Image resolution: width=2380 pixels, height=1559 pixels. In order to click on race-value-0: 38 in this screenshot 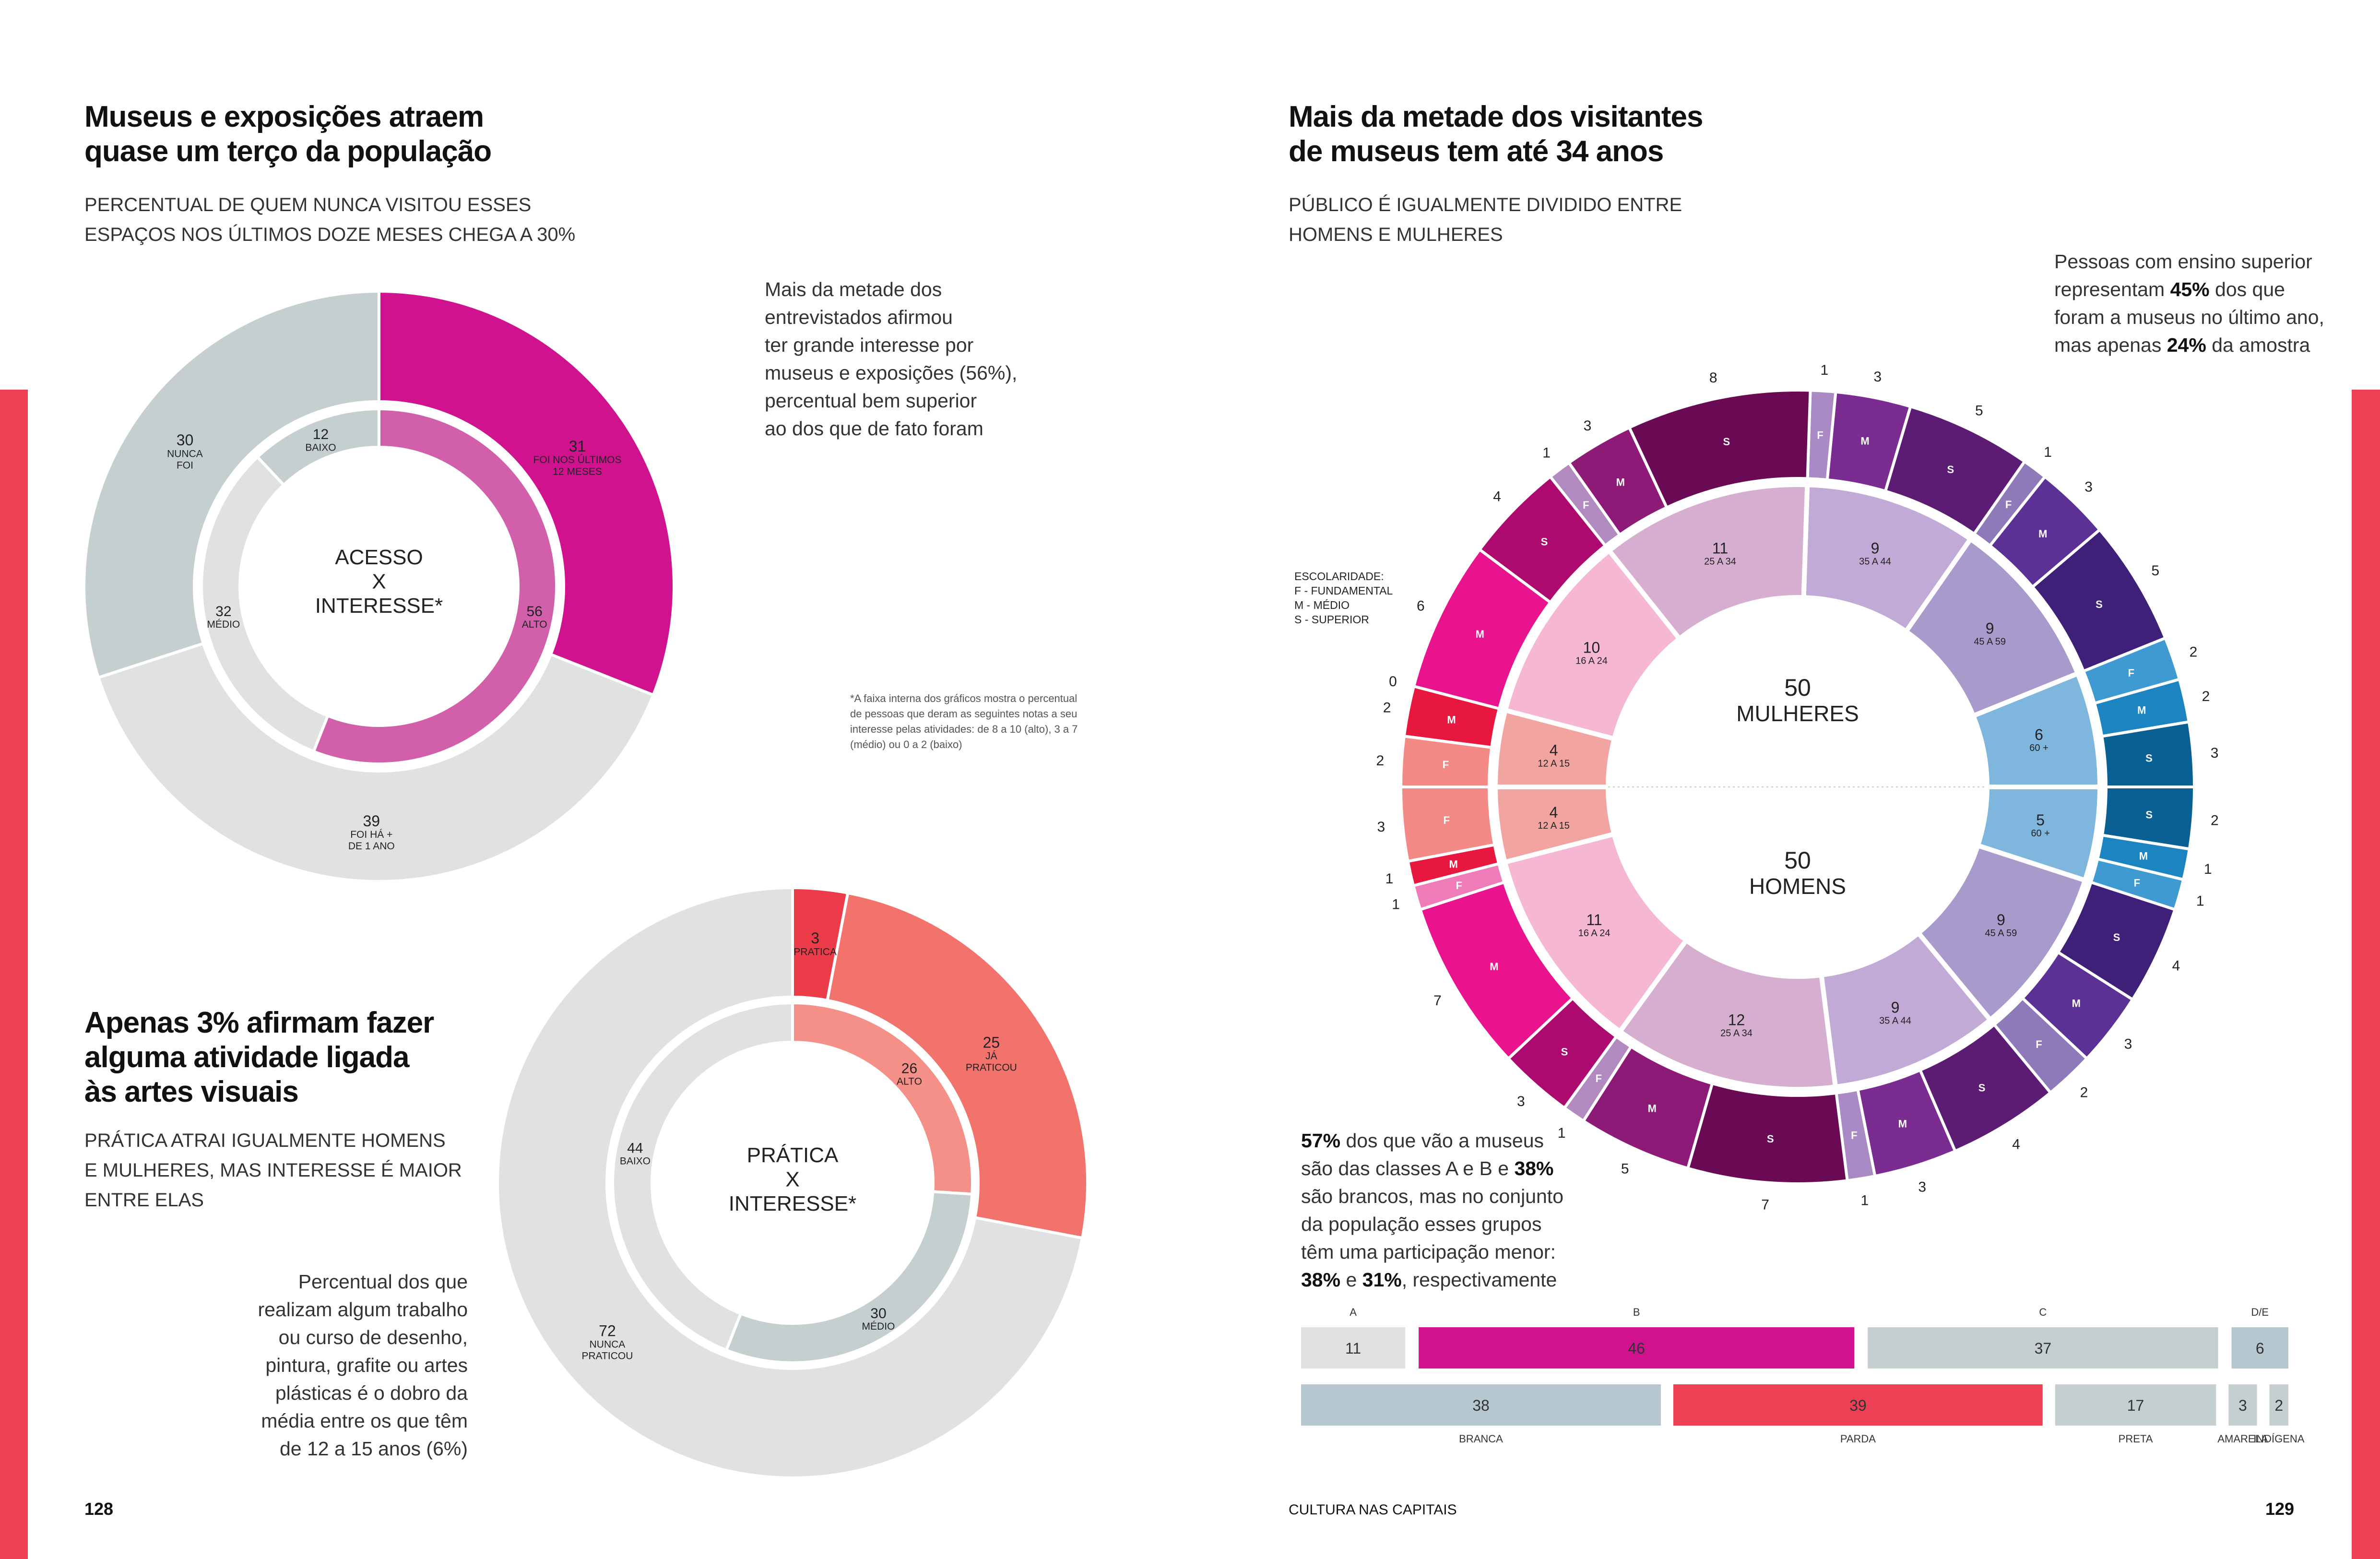, I will do `click(1481, 1405)`.